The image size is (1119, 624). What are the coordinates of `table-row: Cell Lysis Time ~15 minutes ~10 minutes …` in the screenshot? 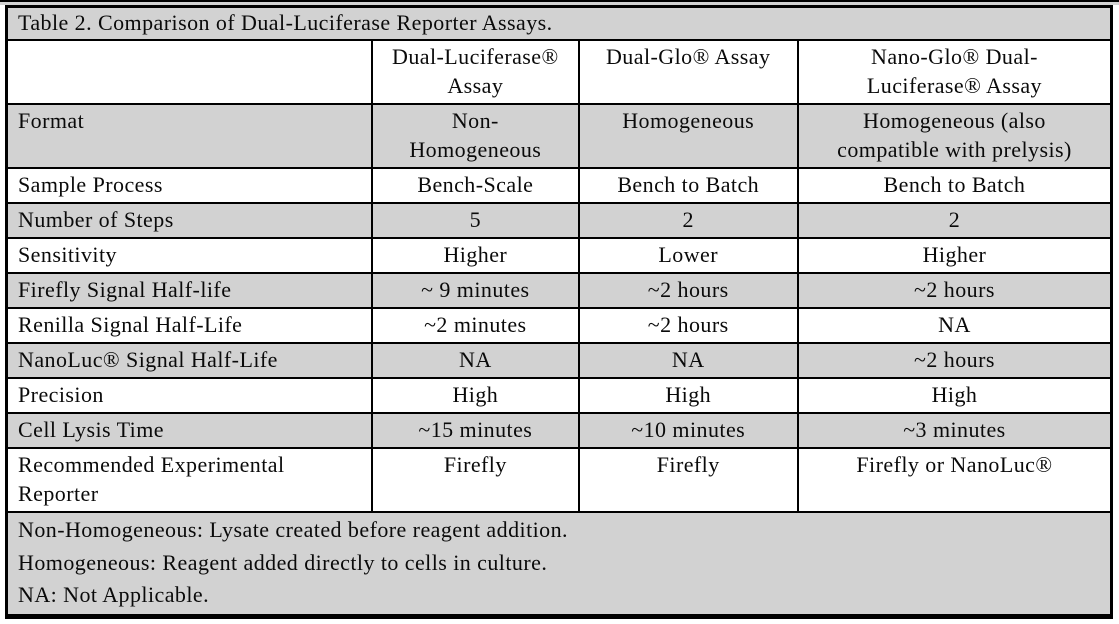 It's located at (559, 430).